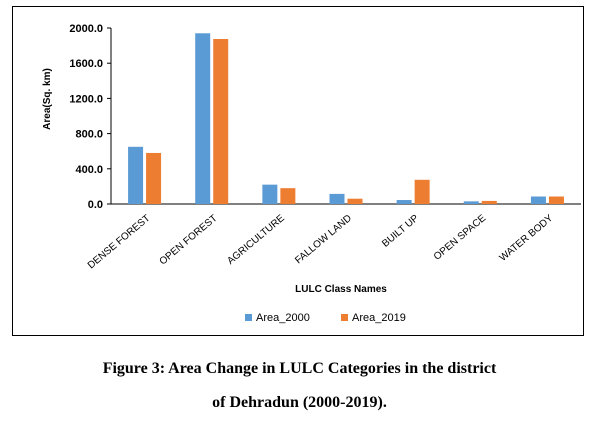 Image resolution: width=599 pixels, height=421 pixels. What do you see at coordinates (341, 289) in the screenshot?
I see `x-axis-title: LULC Class Names` at bounding box center [341, 289].